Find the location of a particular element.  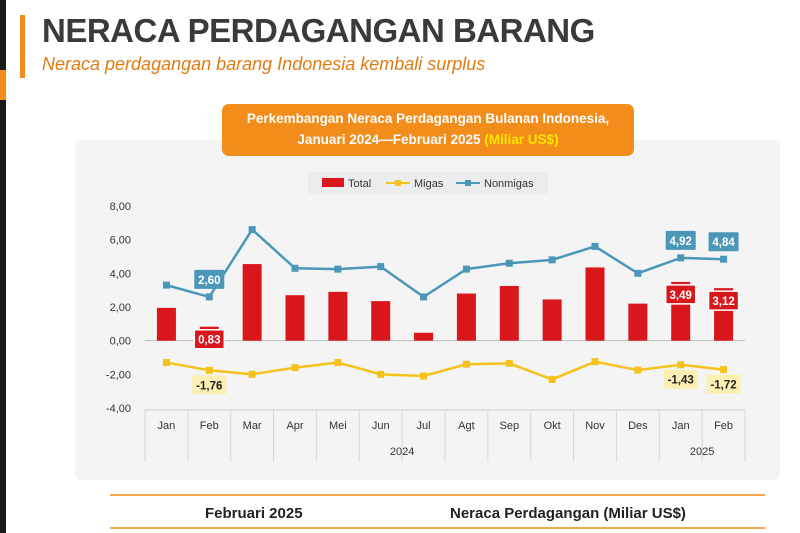

data-label: 3,12 is located at coordinates (723, 302).